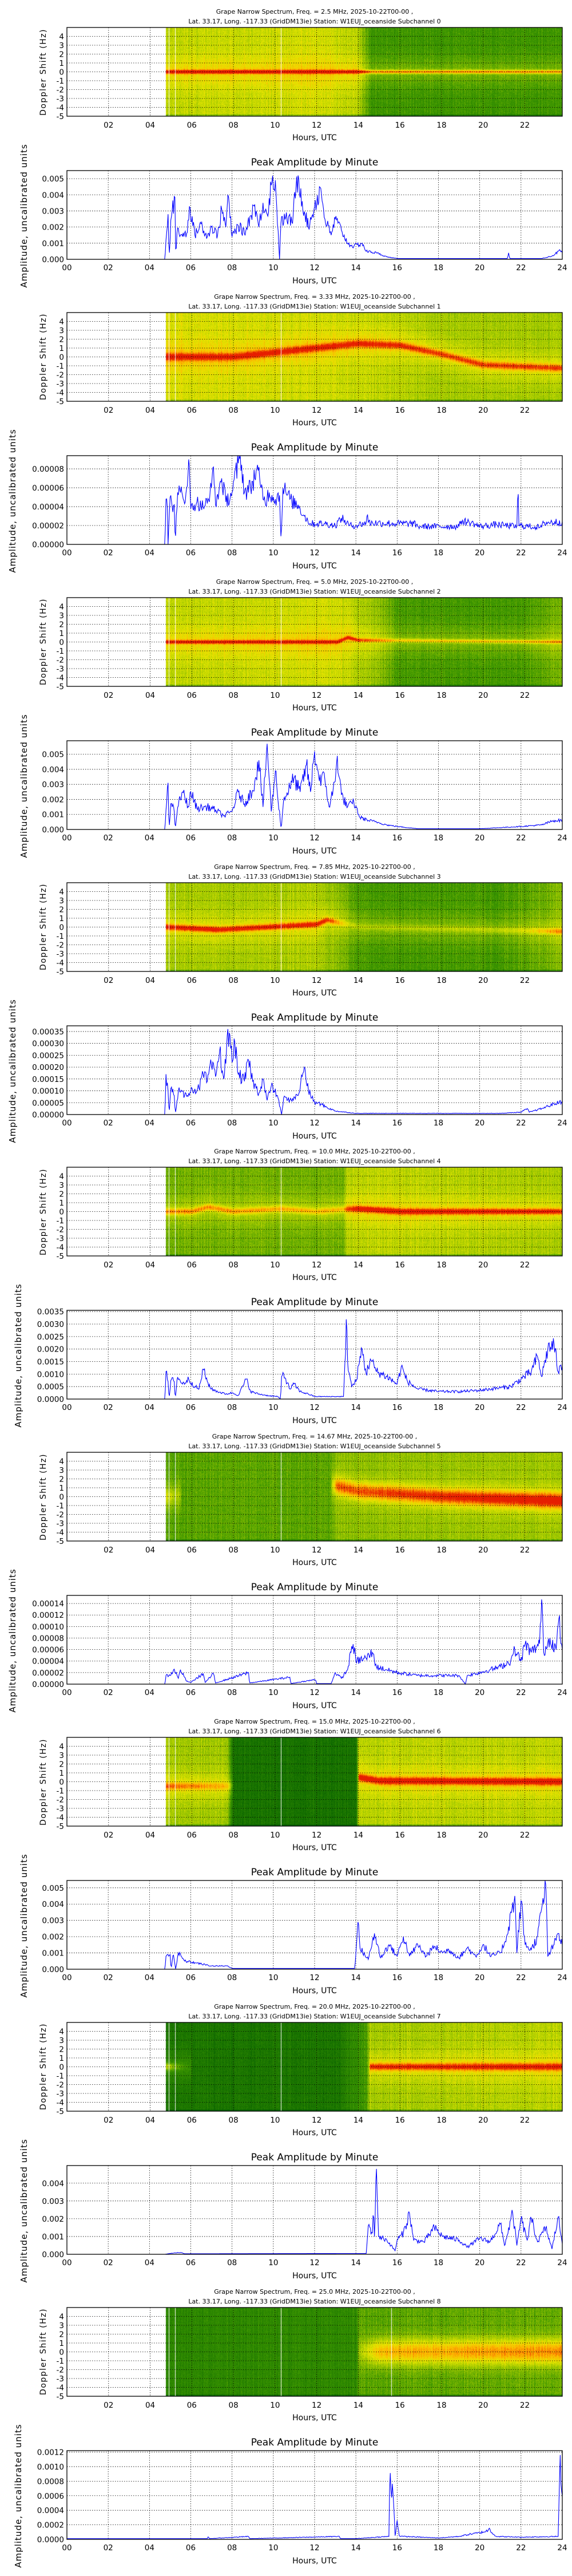  Describe the element at coordinates (61, 624) in the screenshot. I see `spectrogram-ytick-label: 2` at that location.